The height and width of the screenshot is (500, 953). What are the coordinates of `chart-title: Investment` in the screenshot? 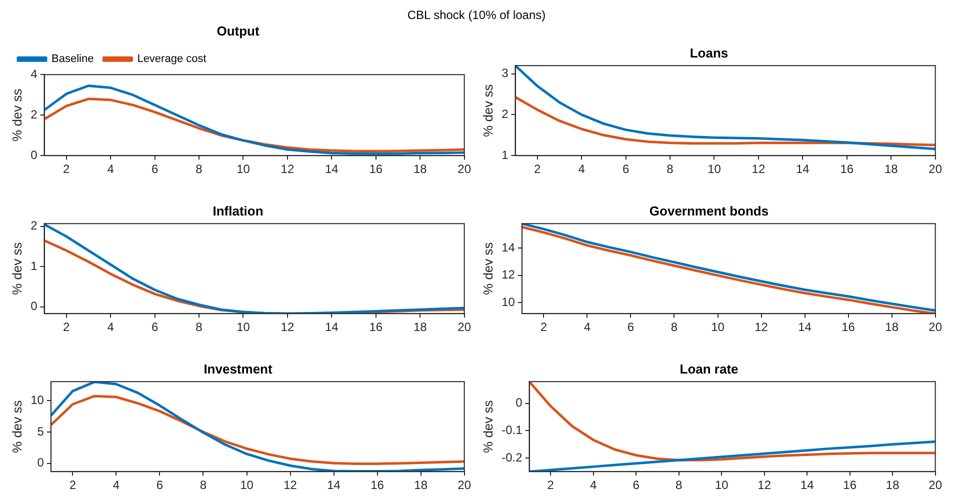 It's located at (238, 368).